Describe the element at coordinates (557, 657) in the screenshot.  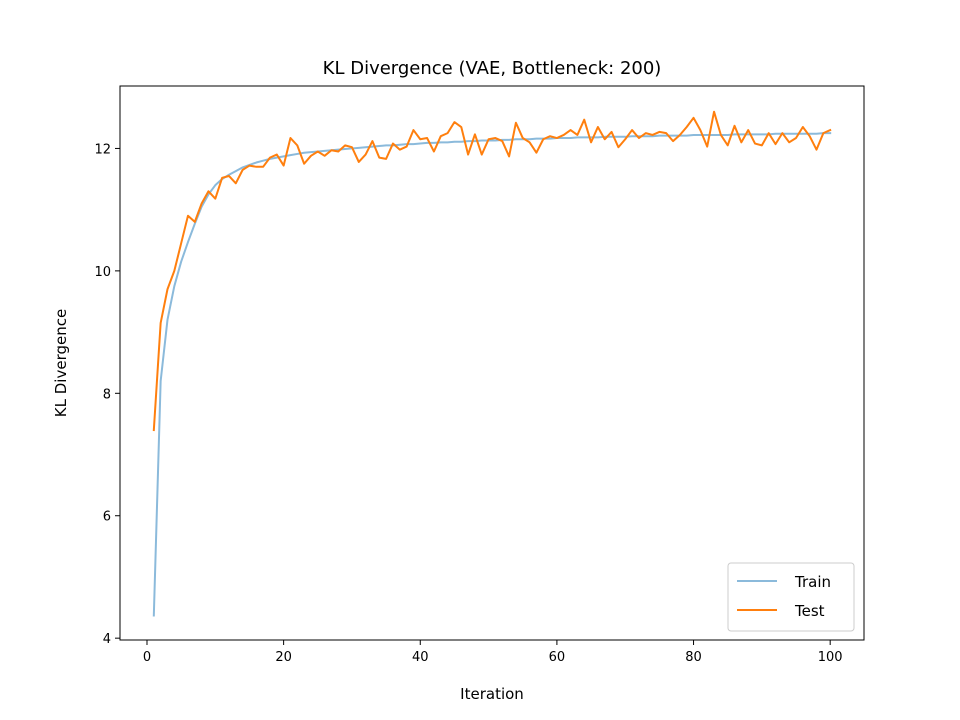
I see `x-tick-label: 60` at that location.